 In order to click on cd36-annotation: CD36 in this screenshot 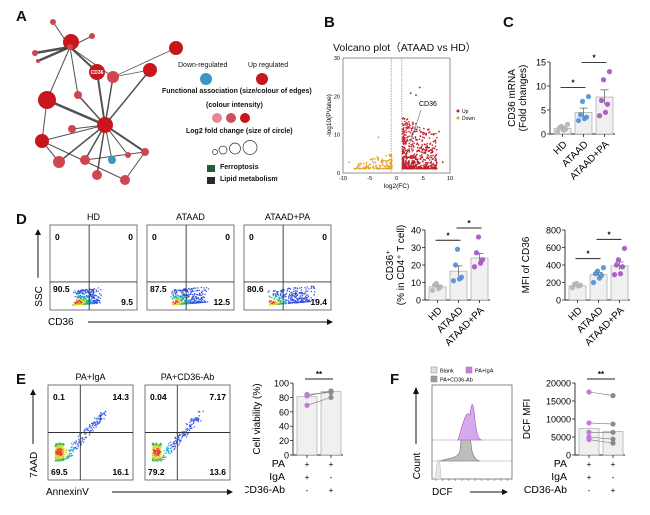, I will do `click(428, 104)`.